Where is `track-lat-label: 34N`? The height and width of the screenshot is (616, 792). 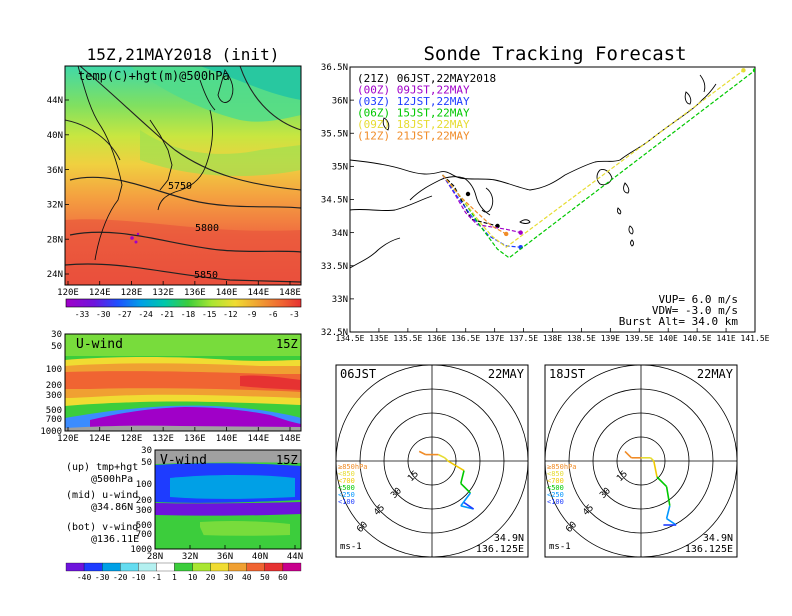 track-lat-label: 34N is located at coordinates (340, 234).